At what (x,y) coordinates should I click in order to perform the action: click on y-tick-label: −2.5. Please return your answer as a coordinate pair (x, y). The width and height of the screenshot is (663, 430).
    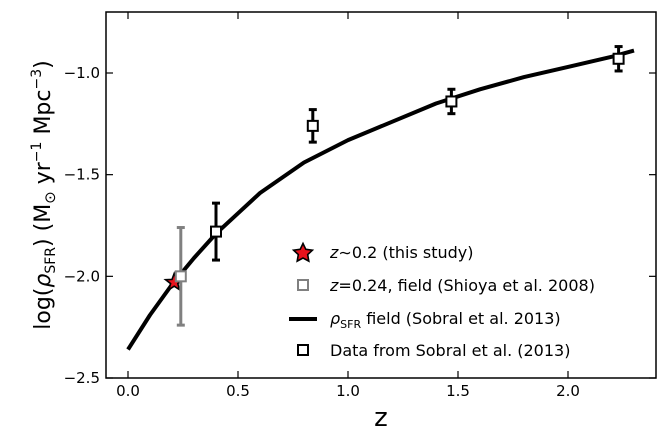
    Looking at the image, I should click on (82, 378).